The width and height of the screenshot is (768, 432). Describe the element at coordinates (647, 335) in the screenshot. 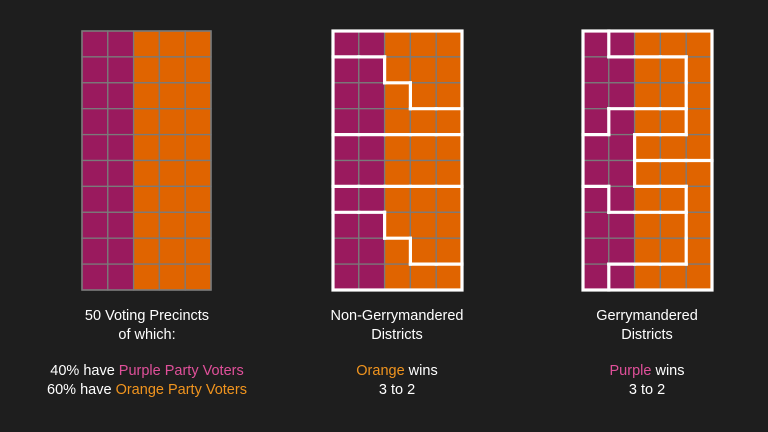

I see `caption-subtitle: Districts` at that location.